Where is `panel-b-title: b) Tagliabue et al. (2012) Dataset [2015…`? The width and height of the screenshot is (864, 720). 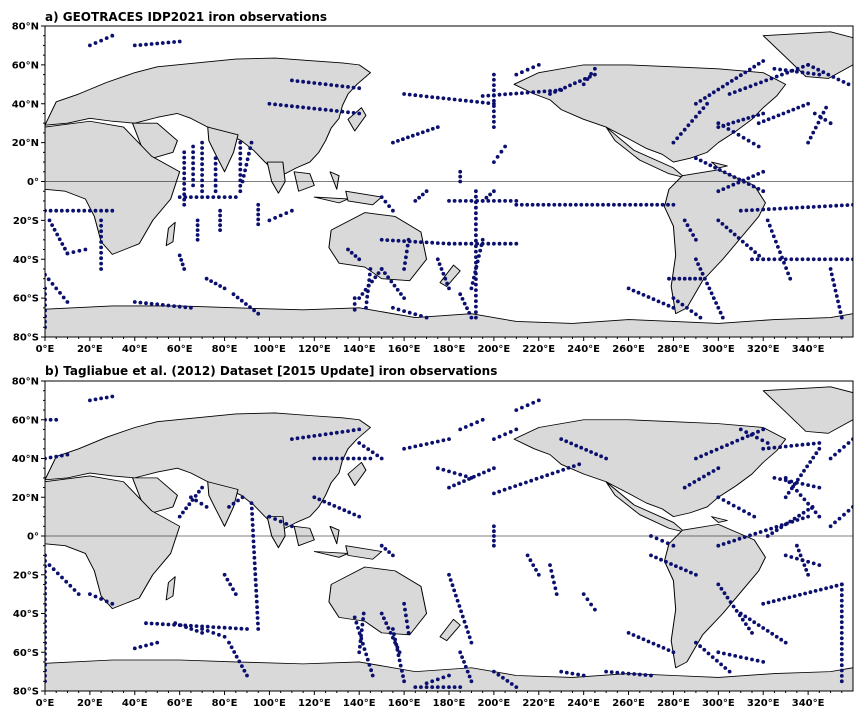 panel-b-title: b) Tagliabue et al. (2012) Dataset [2015… is located at coordinates (271, 371).